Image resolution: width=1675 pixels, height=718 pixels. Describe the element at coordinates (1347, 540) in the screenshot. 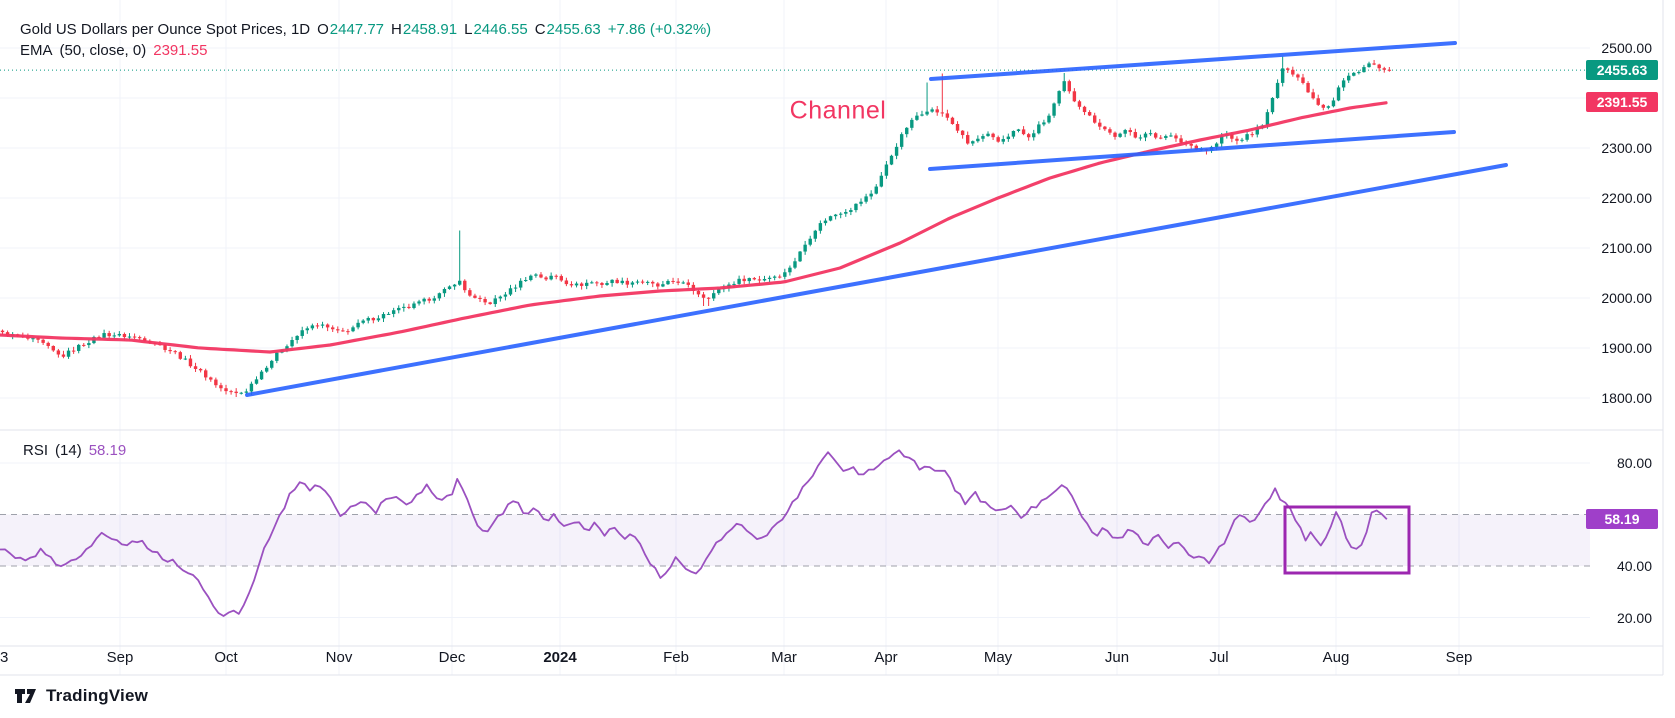

I see `rsi-highlight-rectangle` at that location.